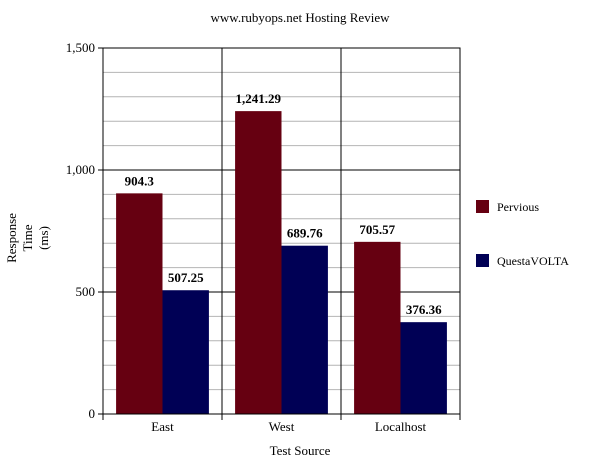  Describe the element at coordinates (533, 261) in the screenshot. I see `legend-label: QuestaVOLTA` at that location.